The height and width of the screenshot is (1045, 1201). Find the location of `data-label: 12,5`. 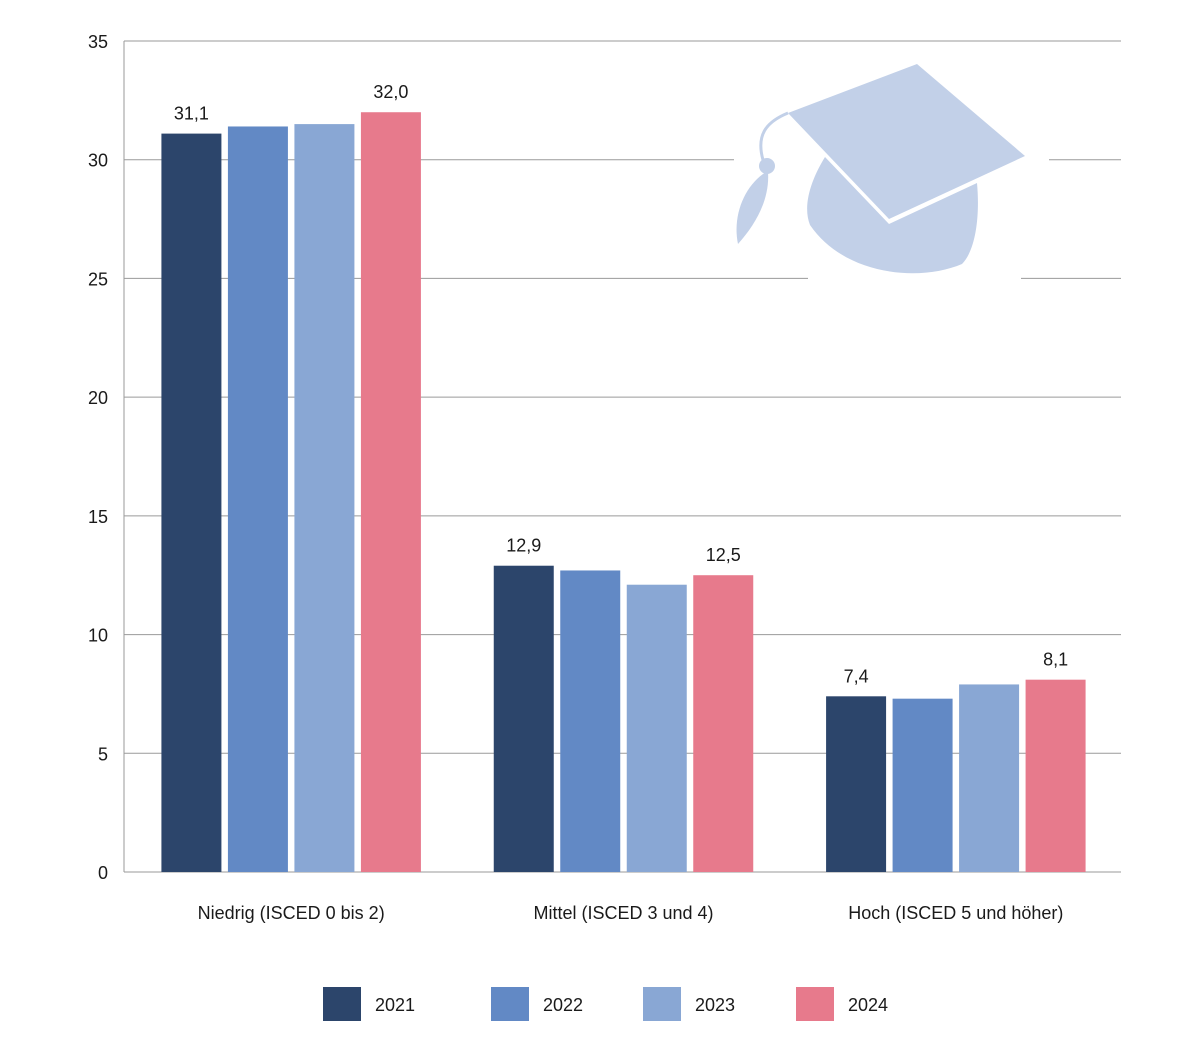

data-label: 12,5 is located at coordinates (723, 555).